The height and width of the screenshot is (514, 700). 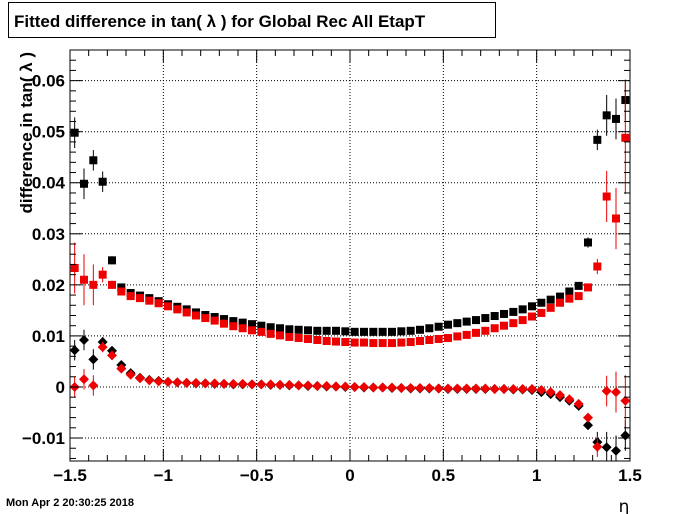 I want to click on y-tick-label: 0.01, so click(x=48, y=336).